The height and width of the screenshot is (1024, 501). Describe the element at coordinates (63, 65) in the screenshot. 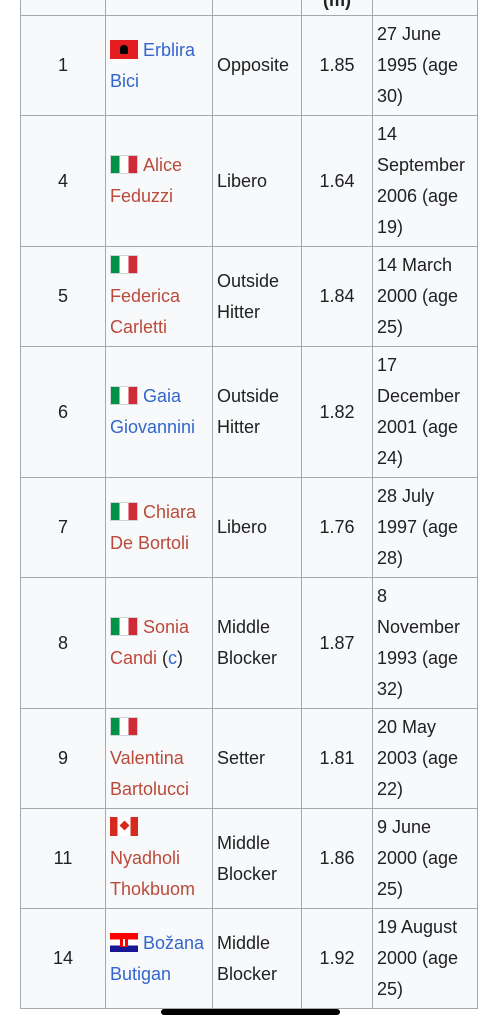

I see `player-number: 1` at that location.